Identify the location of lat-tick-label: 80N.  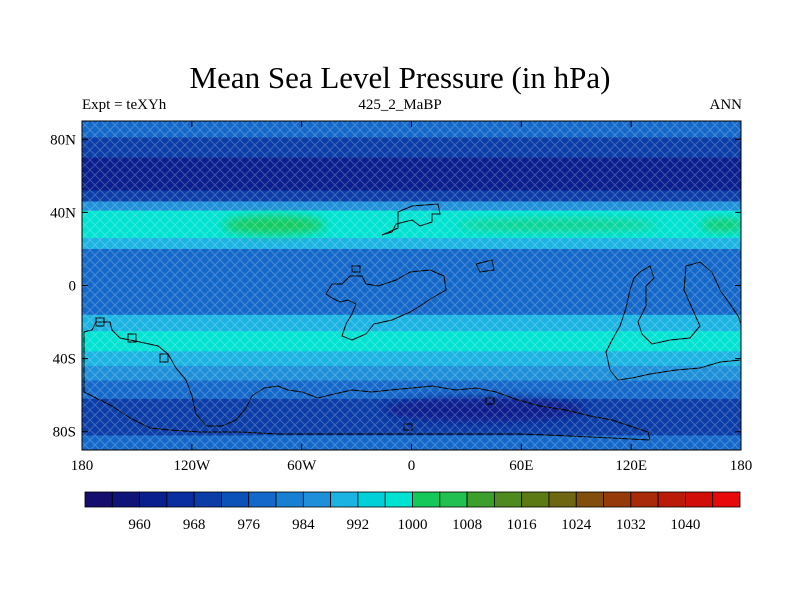
(63, 140).